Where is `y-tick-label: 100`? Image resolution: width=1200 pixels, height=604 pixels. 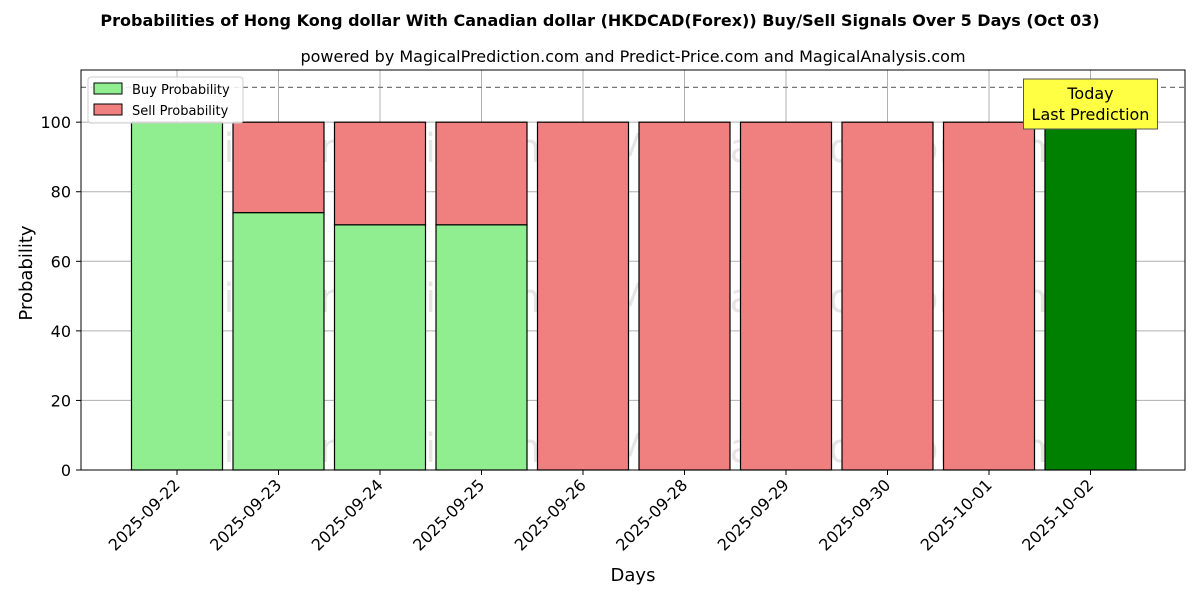
y-tick-label: 100 is located at coordinates (55, 122).